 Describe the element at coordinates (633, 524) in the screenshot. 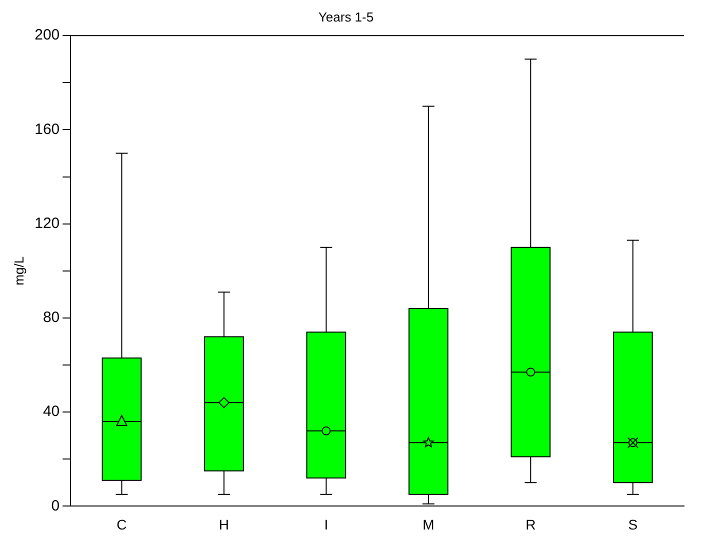

I see `x-tick-label: S` at that location.